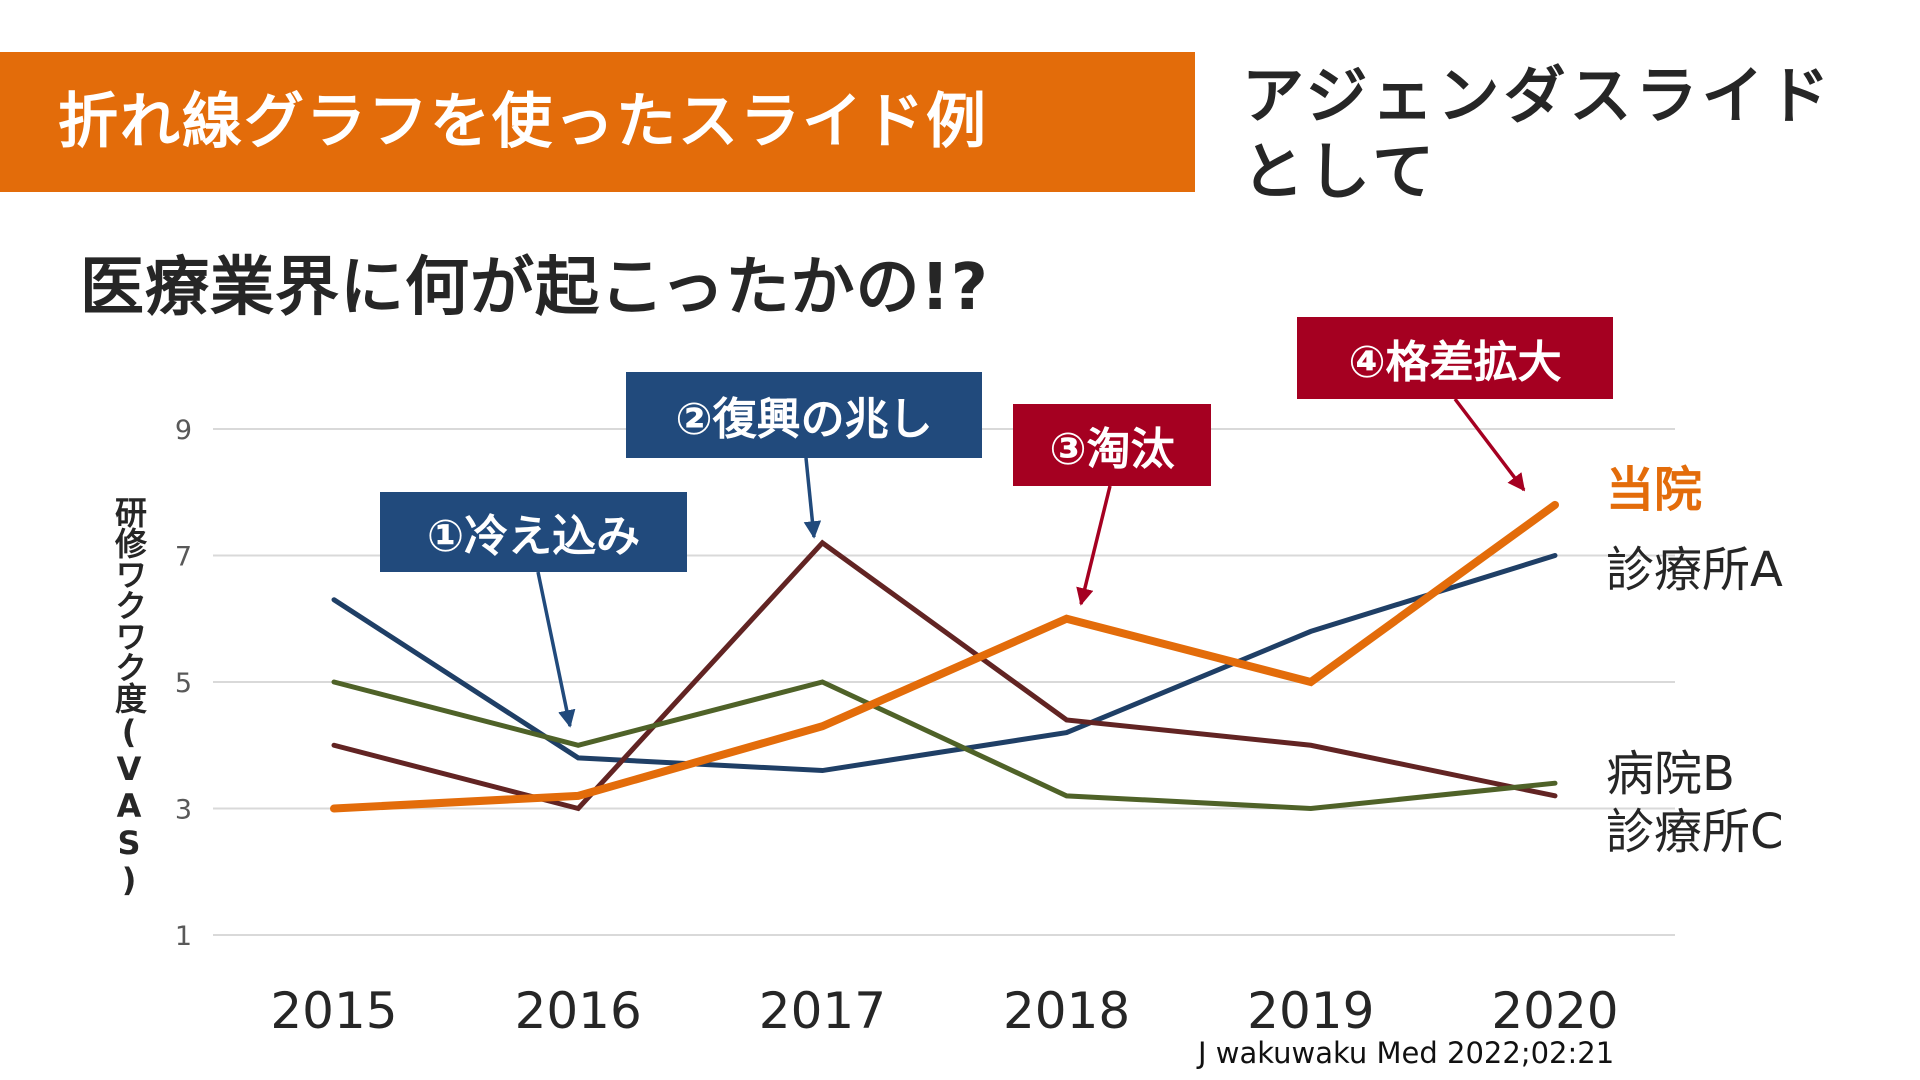 The height and width of the screenshot is (1080, 1920). I want to click on series-label-own-hospital: 当院, so click(1654, 490).